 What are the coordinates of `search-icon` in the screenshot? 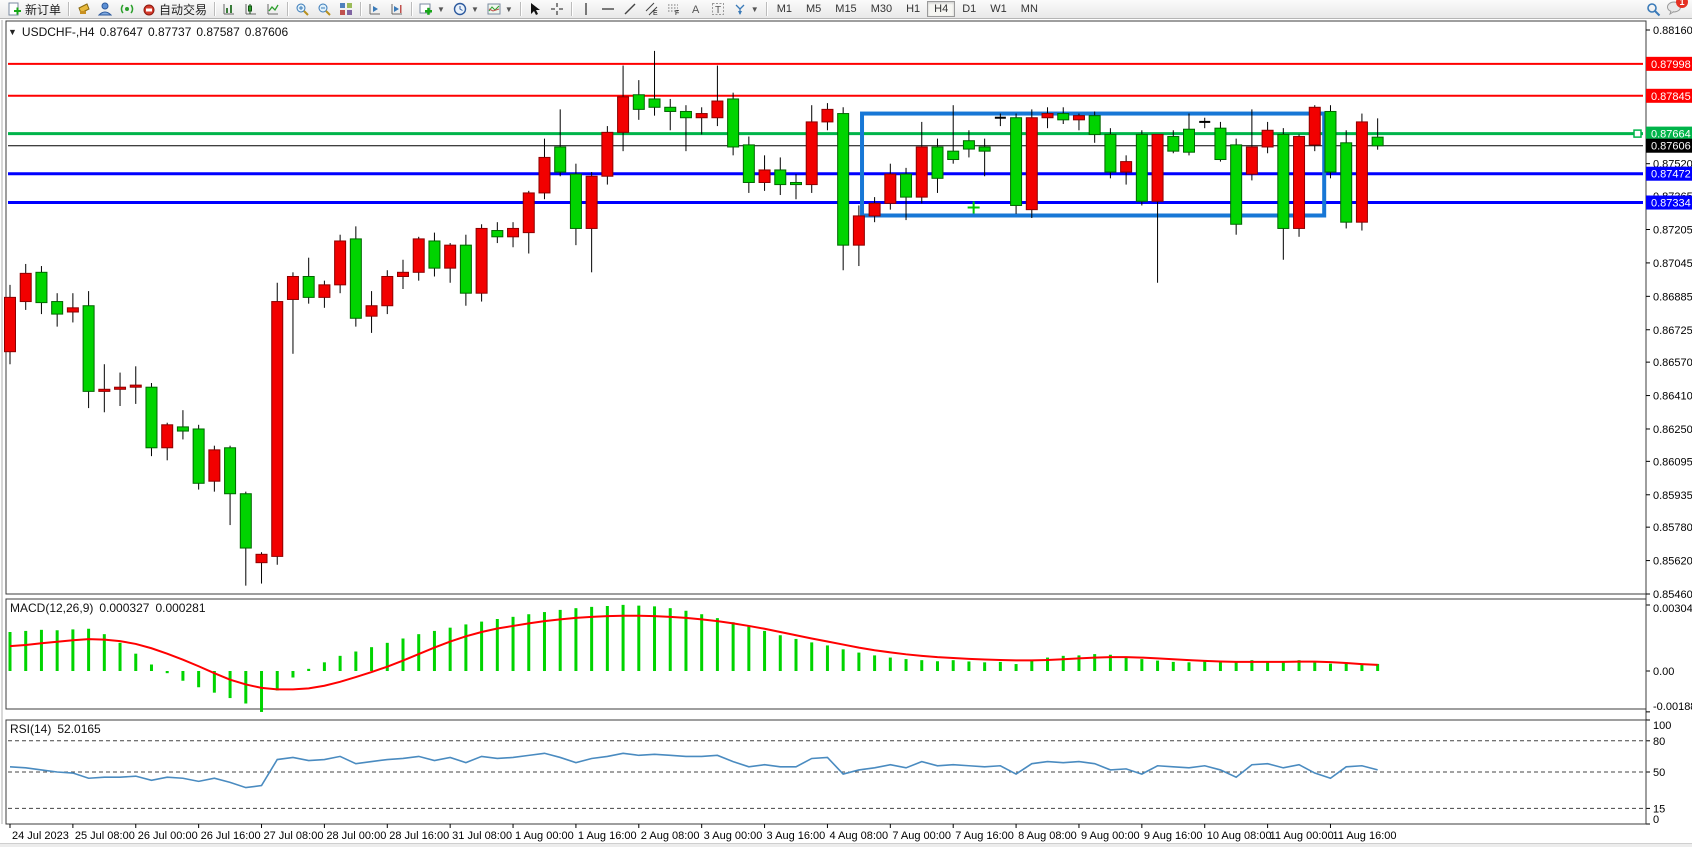 It's located at (1653, 9).